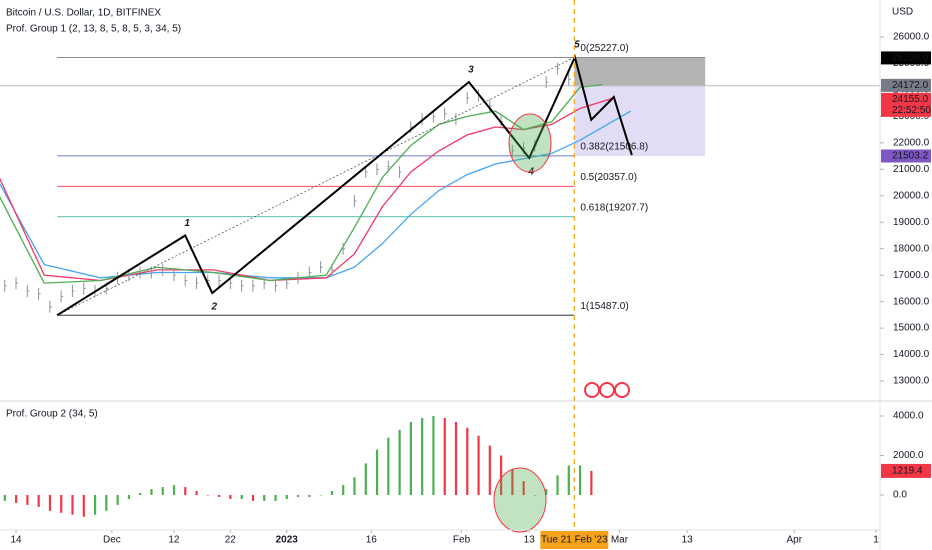  What do you see at coordinates (911, 110) in the screenshot?
I see `countdown-label: 22:52:50` at bounding box center [911, 110].